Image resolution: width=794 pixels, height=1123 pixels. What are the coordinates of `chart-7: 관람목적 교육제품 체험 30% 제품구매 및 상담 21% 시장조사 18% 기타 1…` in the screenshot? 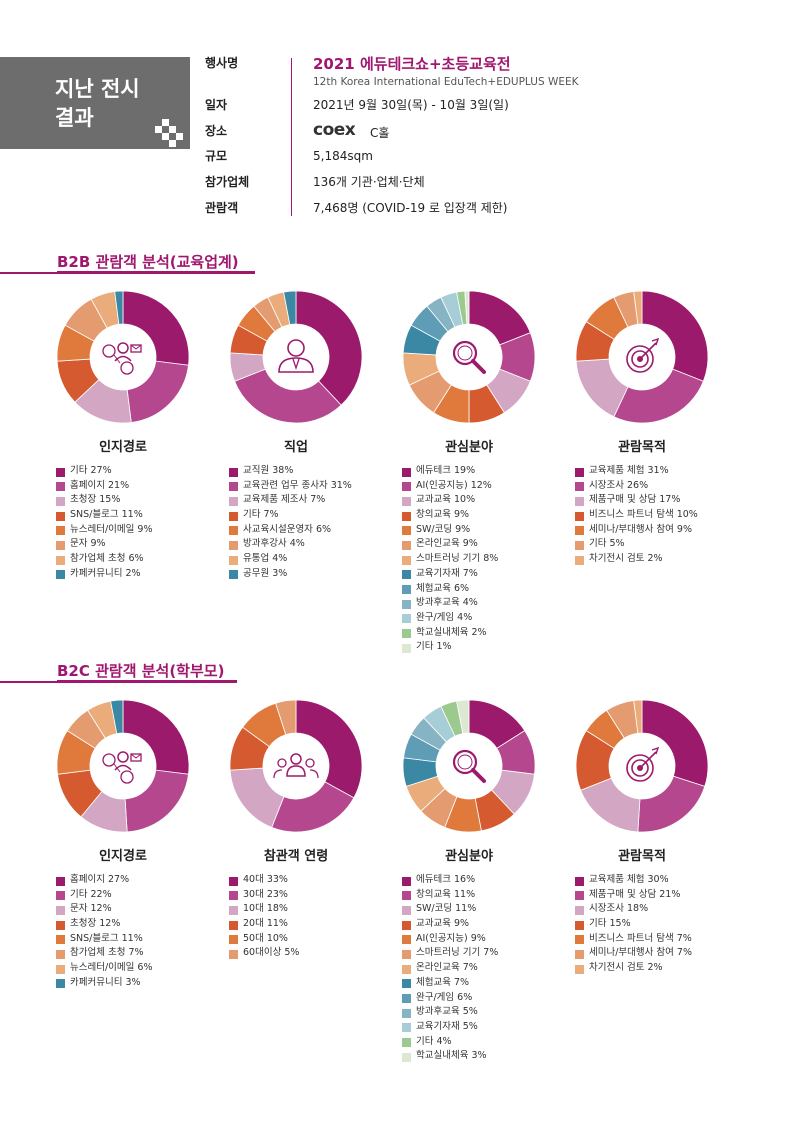 It's located at (642, 889).